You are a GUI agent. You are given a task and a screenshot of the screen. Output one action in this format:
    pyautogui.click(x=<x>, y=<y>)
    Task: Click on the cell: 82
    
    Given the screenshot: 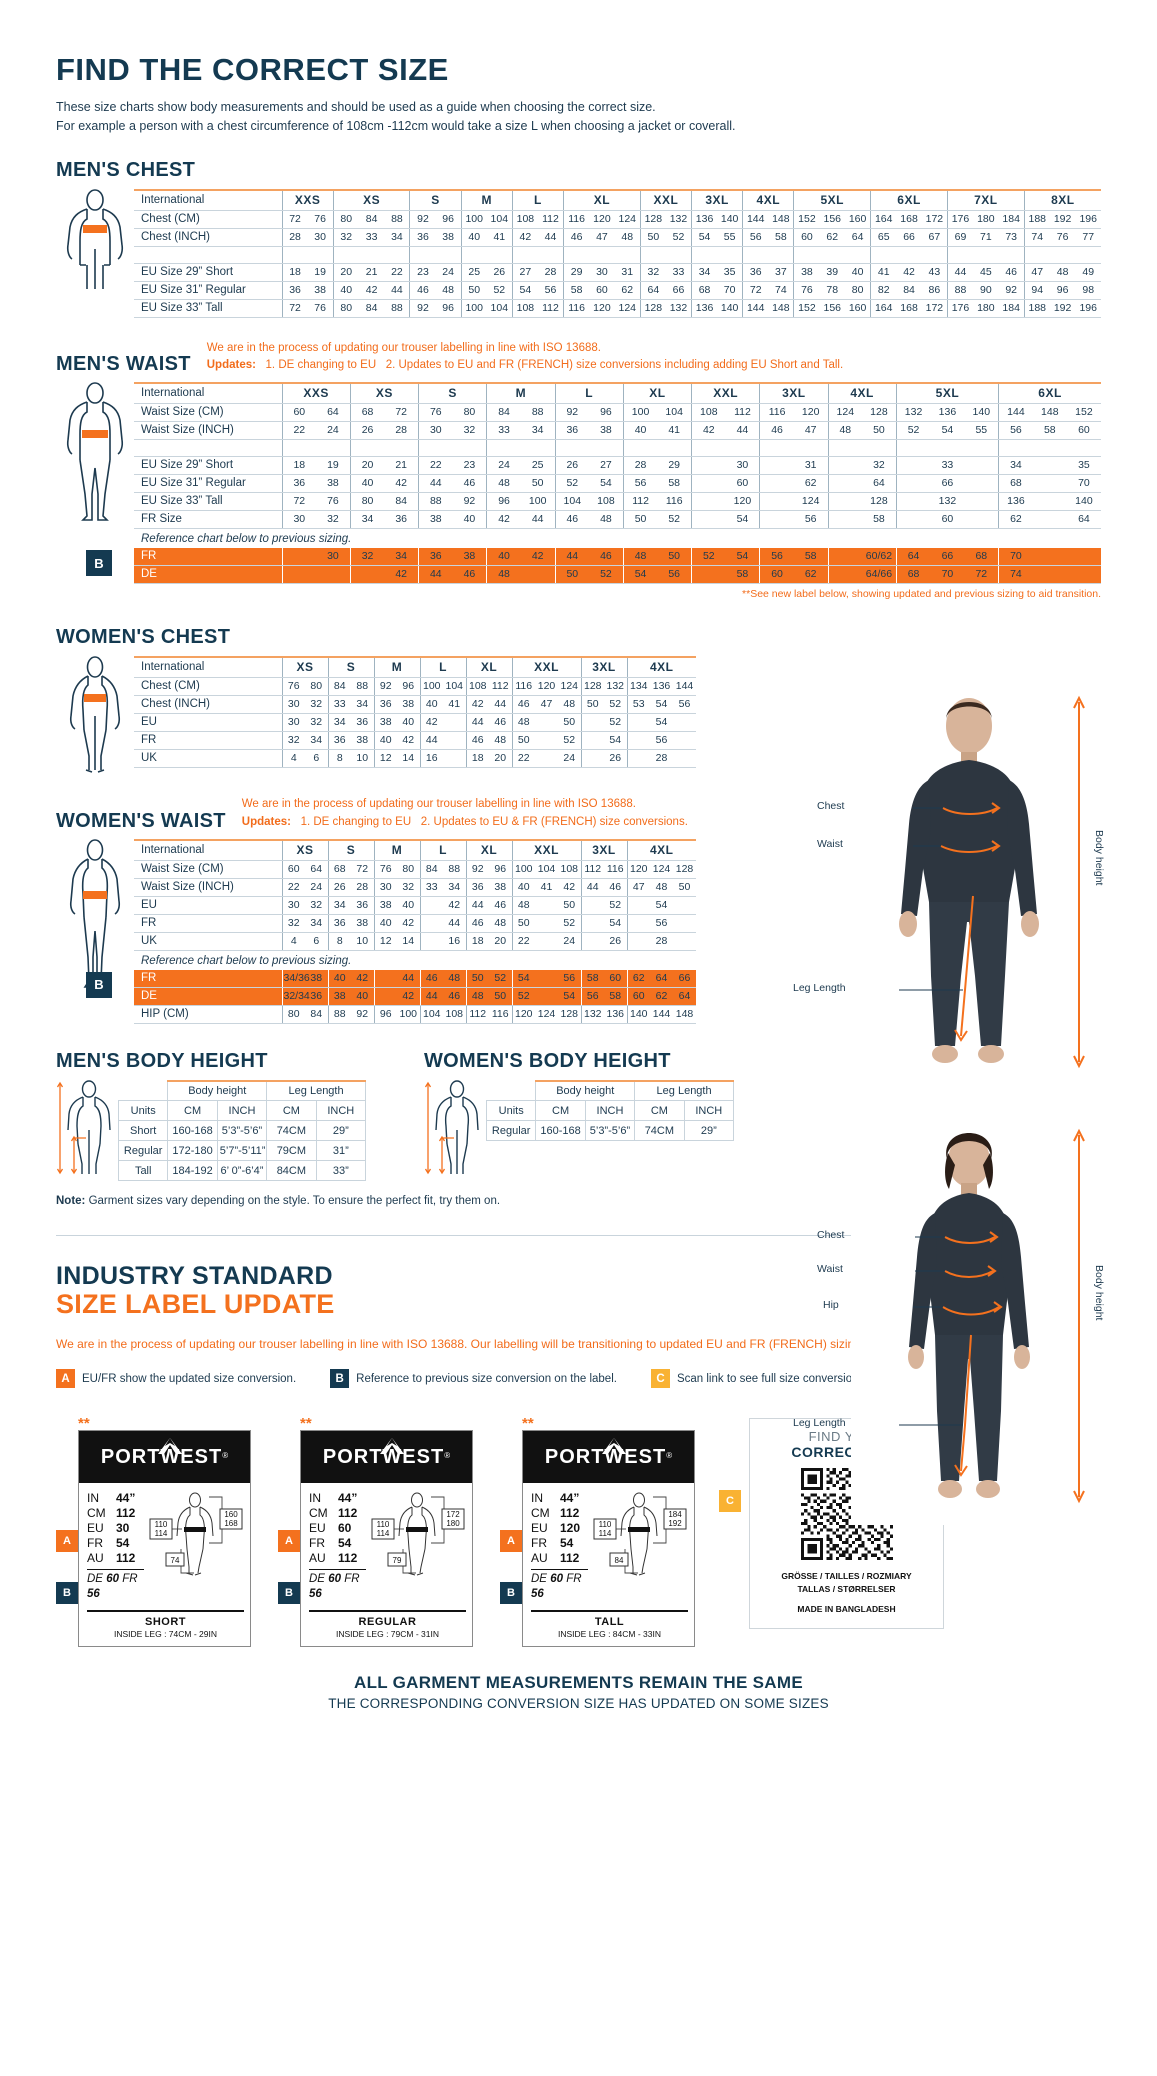 What is the action you would take?
    pyautogui.click(x=883, y=290)
    